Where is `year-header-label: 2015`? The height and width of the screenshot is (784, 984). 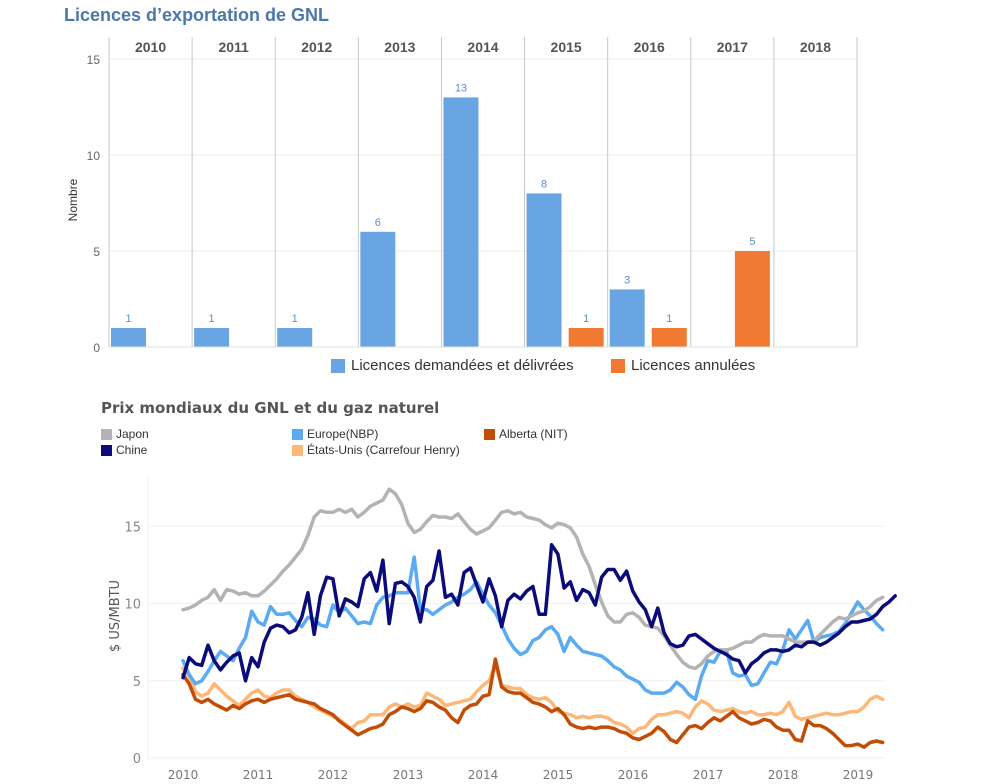 year-header-label: 2015 is located at coordinates (566, 47).